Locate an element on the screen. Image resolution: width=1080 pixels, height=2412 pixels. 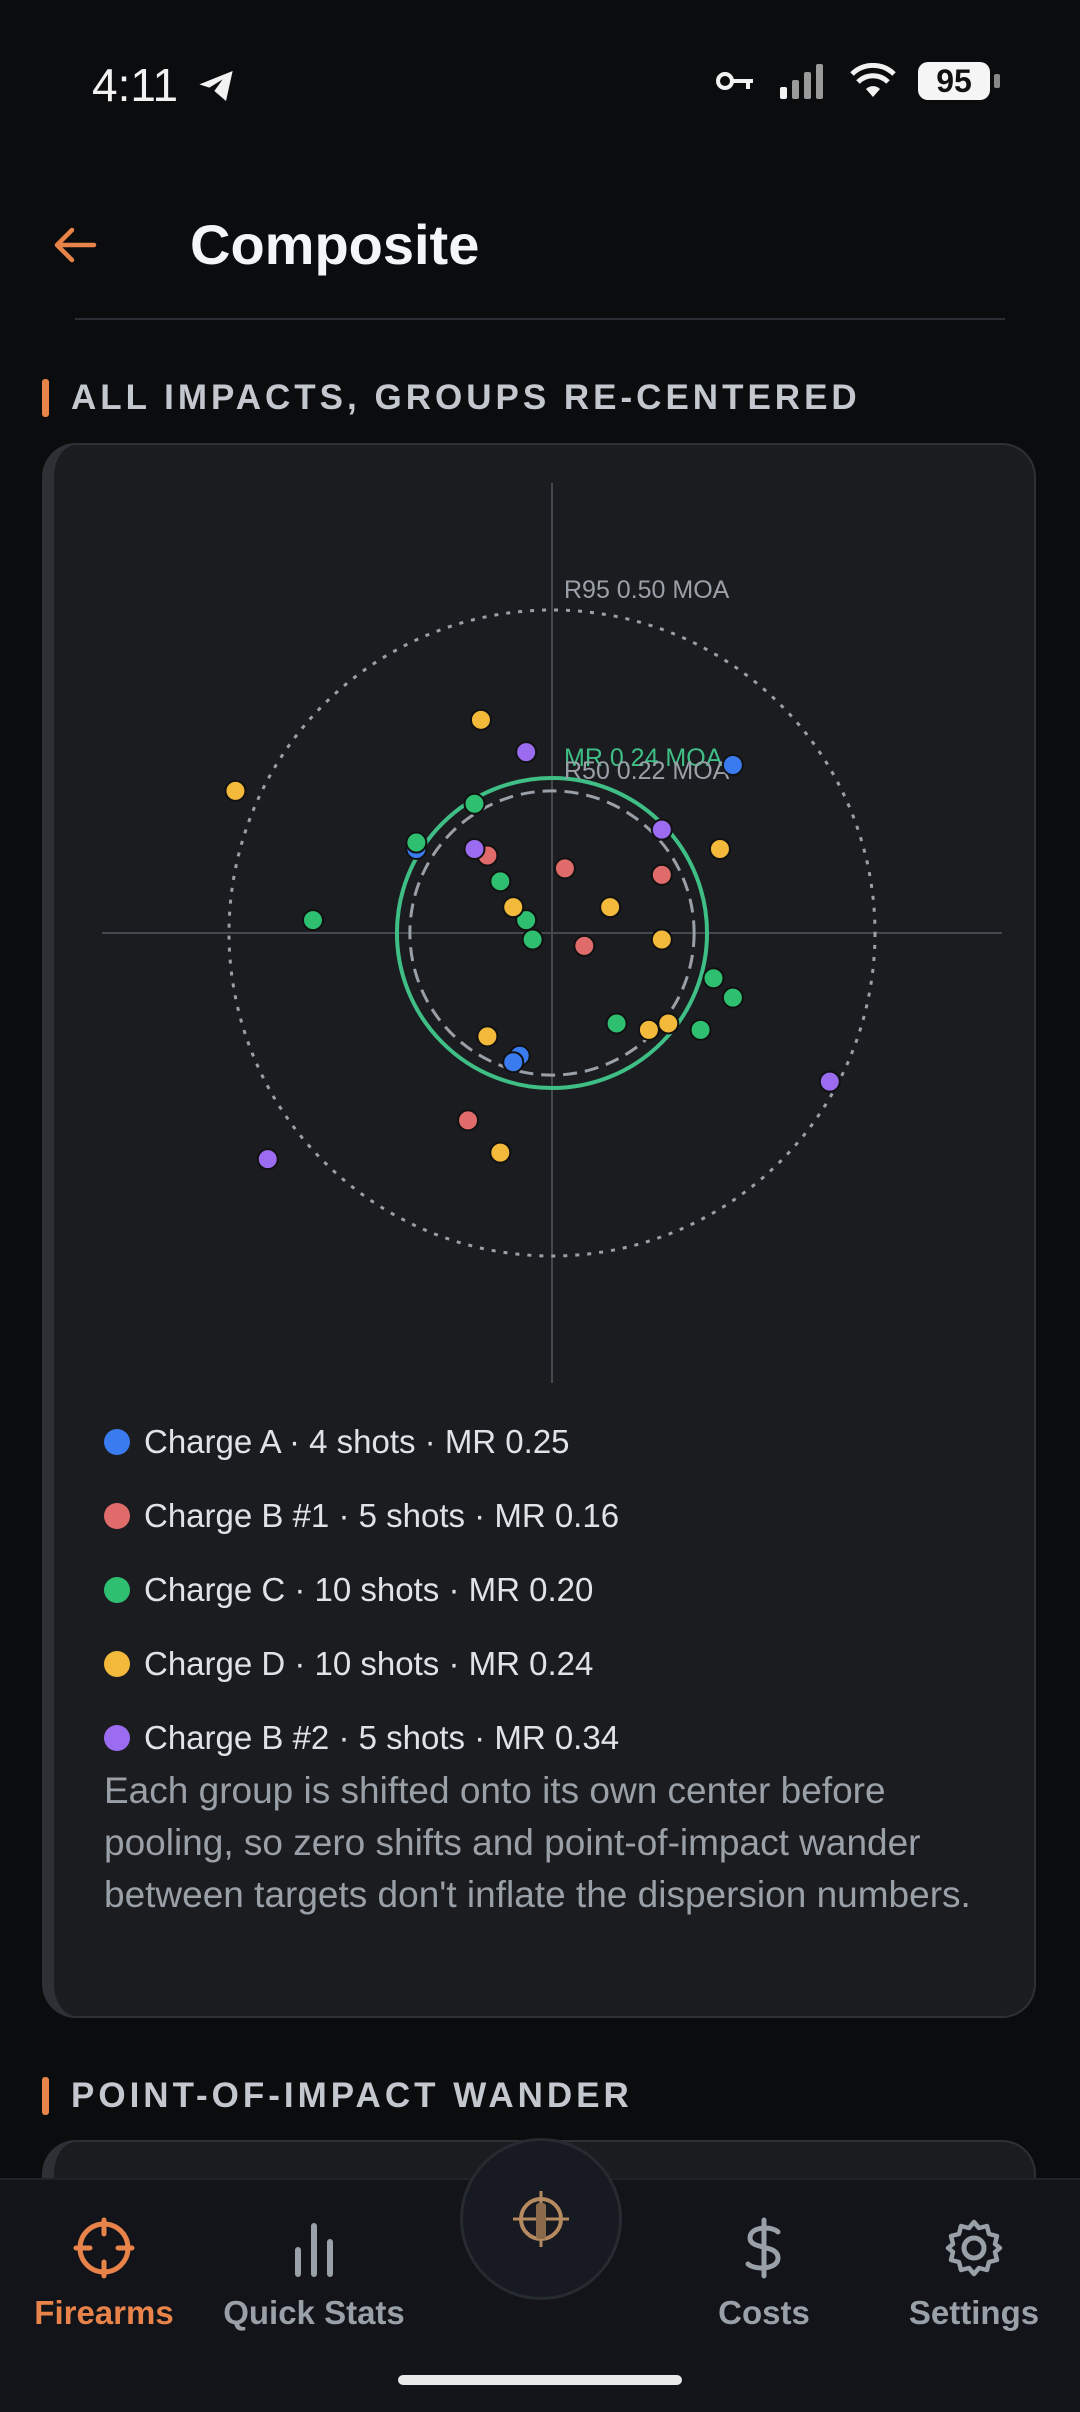
nav-costs: Costs is located at coordinates (764, 2274).